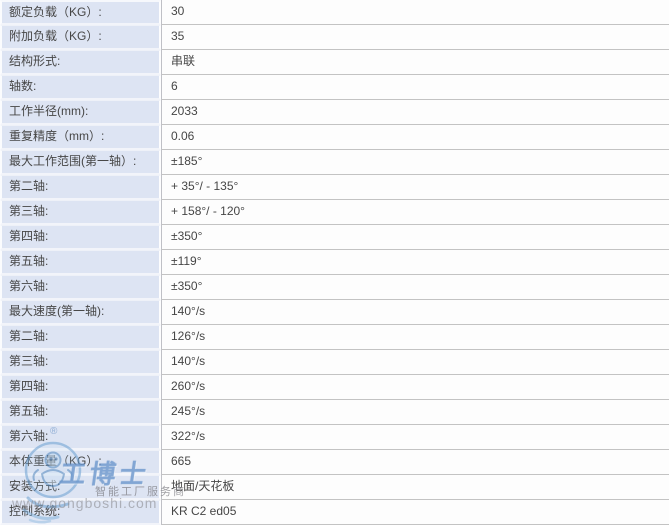 The height and width of the screenshot is (525, 669). What do you see at coordinates (80, 62) in the screenshot?
I see `spec-label: 结构形式:` at bounding box center [80, 62].